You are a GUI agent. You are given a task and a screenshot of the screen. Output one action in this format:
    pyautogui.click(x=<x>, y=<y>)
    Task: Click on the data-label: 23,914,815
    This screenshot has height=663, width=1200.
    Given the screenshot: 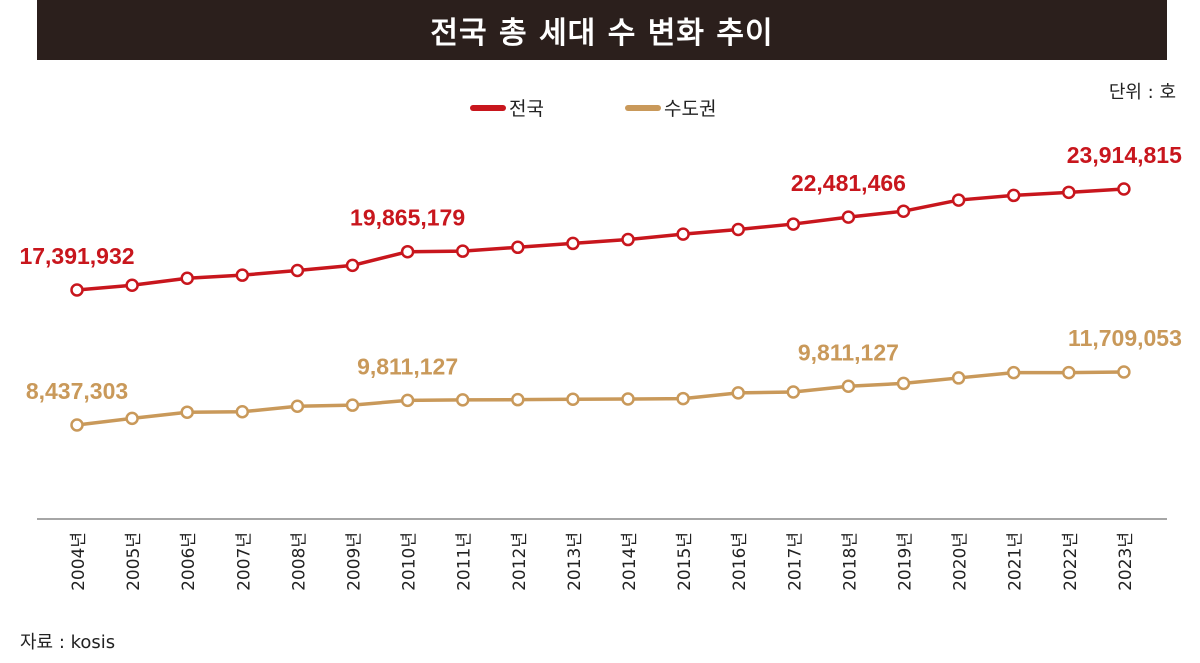 What is the action you would take?
    pyautogui.click(x=1124, y=155)
    